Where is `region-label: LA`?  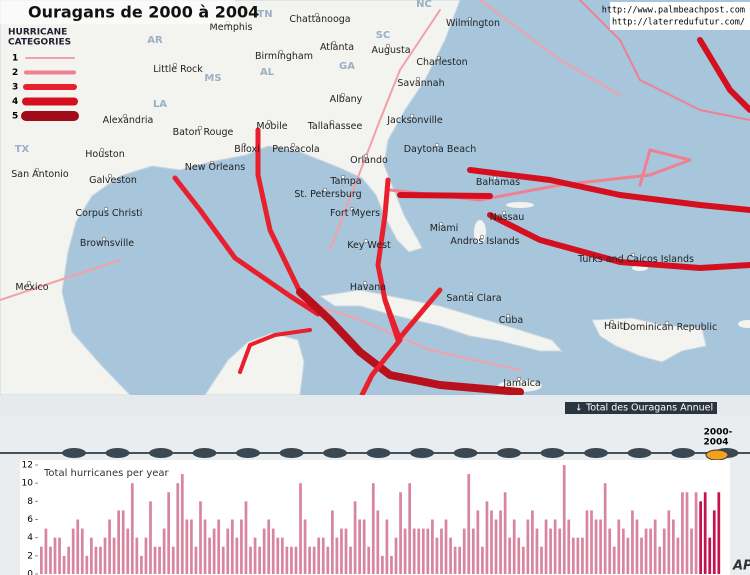 region-label: LA is located at coordinates (160, 104).